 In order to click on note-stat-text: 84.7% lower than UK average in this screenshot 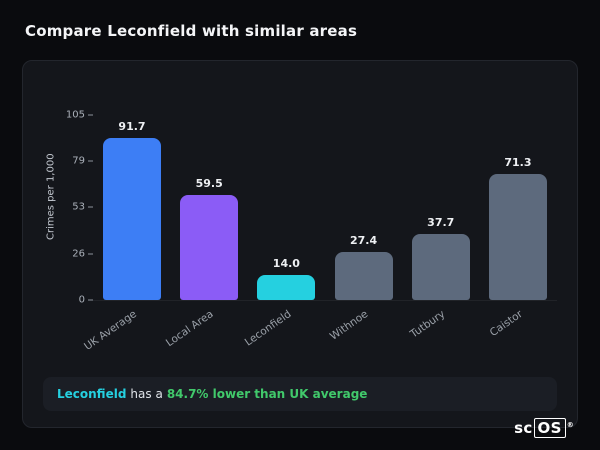, I will do `click(267, 394)`.